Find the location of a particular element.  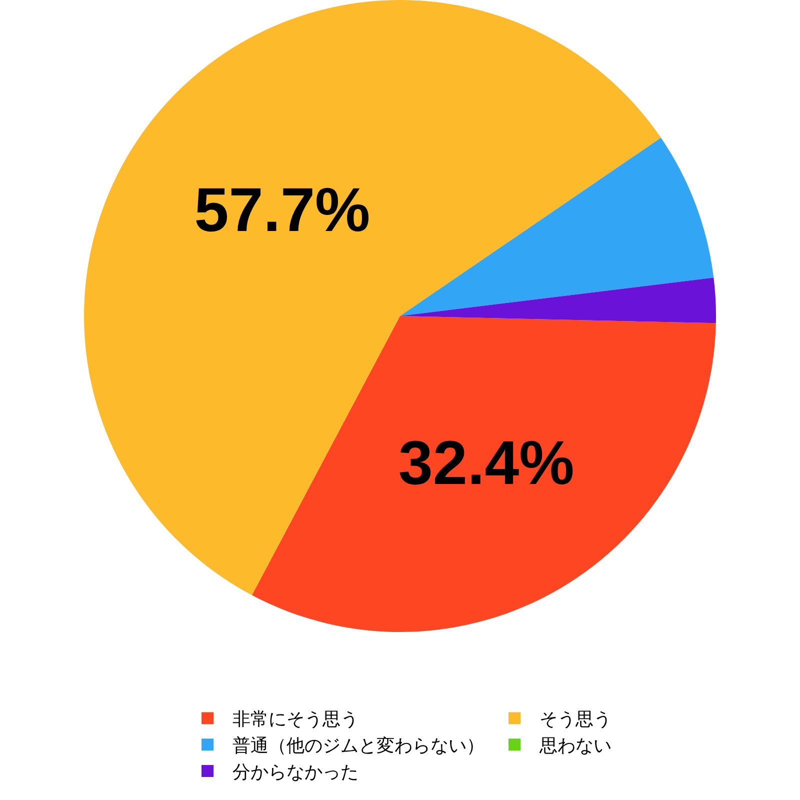

data-label: 32.4% is located at coordinates (486, 463).